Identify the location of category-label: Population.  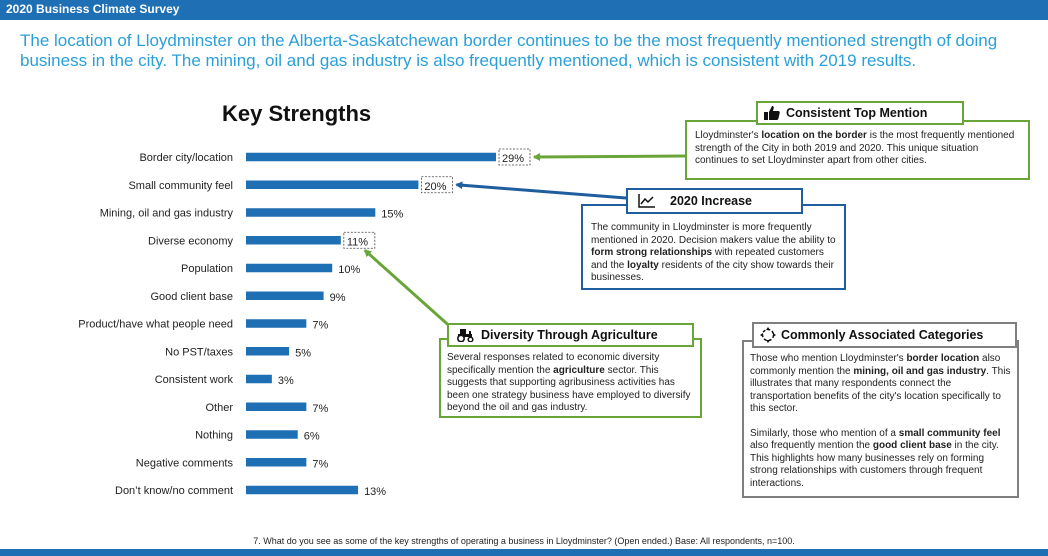
(207, 269).